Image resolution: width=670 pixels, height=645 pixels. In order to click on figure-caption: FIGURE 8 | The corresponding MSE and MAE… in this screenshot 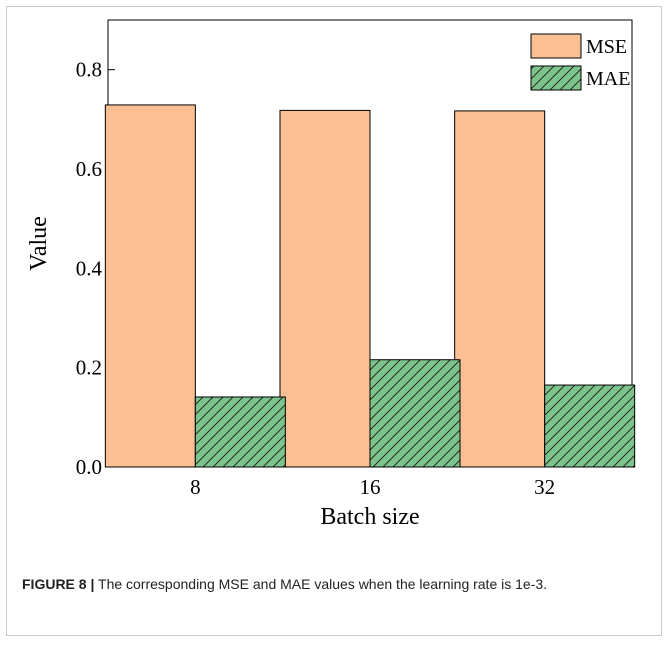, I will do `click(332, 584)`.